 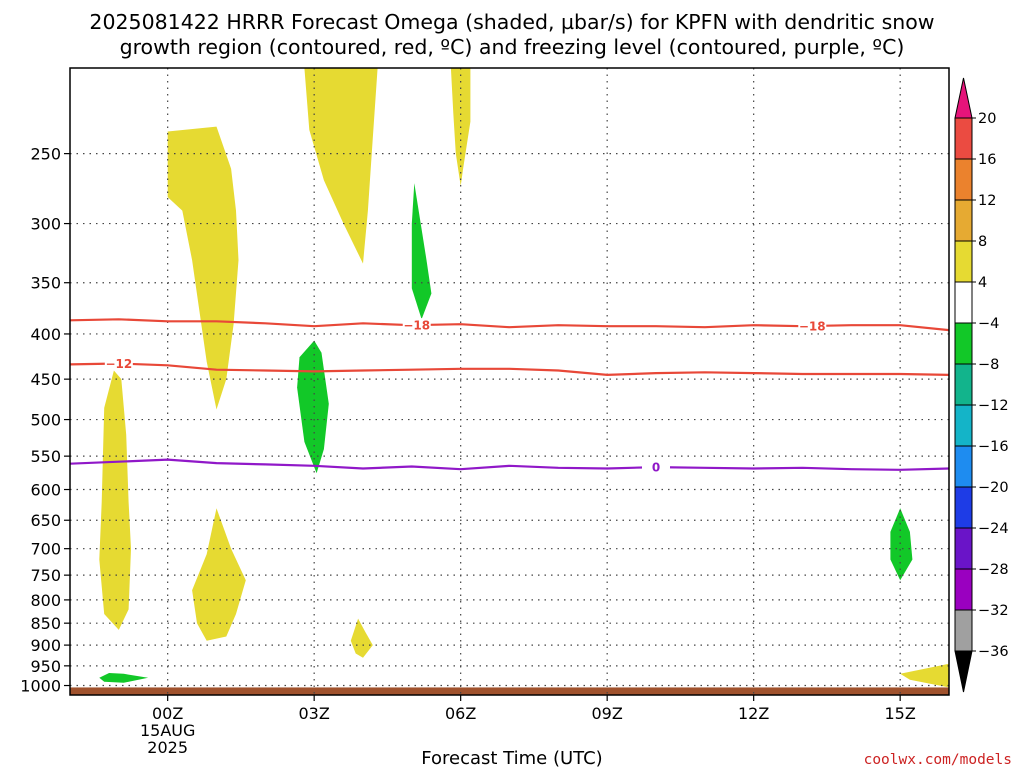 What do you see at coordinates (45, 334) in the screenshot?
I see `y-tick-label-400: 400` at bounding box center [45, 334].